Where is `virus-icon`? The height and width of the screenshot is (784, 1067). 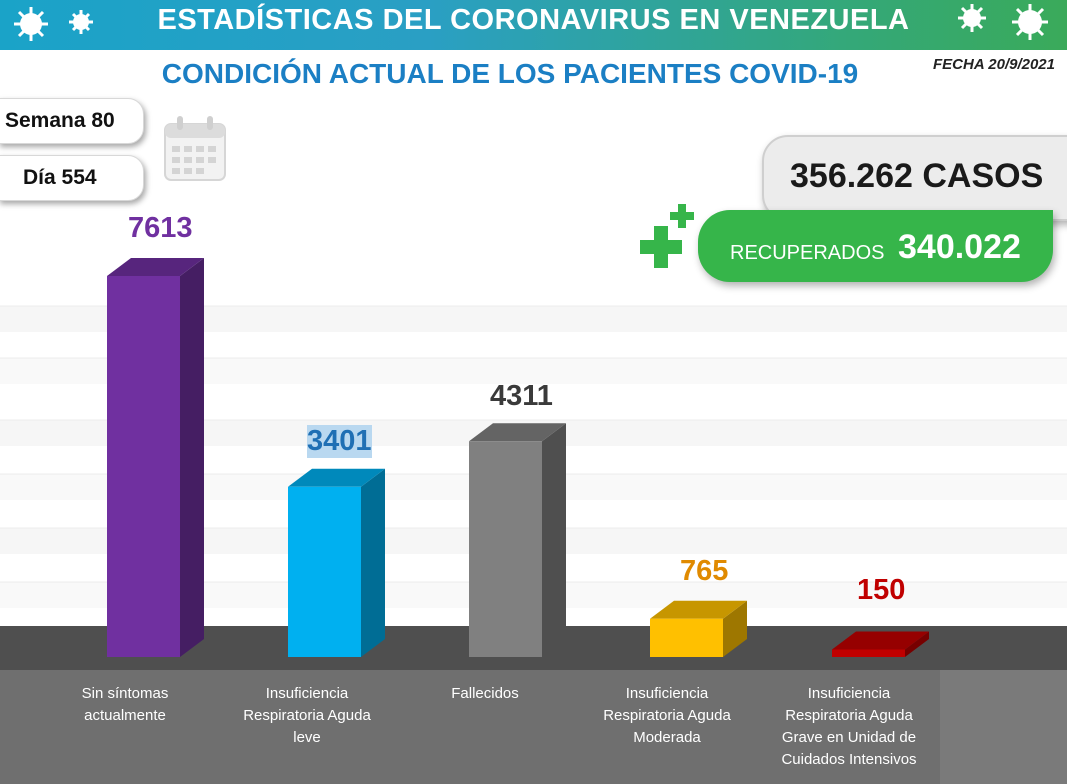 virus-icon is located at coordinates (53, 24).